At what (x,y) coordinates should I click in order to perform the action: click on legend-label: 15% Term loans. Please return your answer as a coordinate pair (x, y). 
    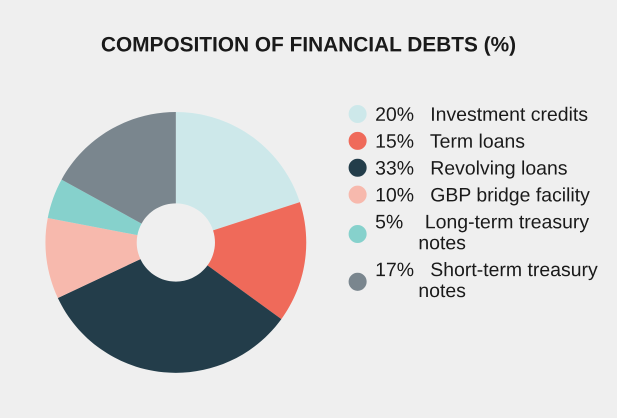
    Looking at the image, I should click on (450, 141).